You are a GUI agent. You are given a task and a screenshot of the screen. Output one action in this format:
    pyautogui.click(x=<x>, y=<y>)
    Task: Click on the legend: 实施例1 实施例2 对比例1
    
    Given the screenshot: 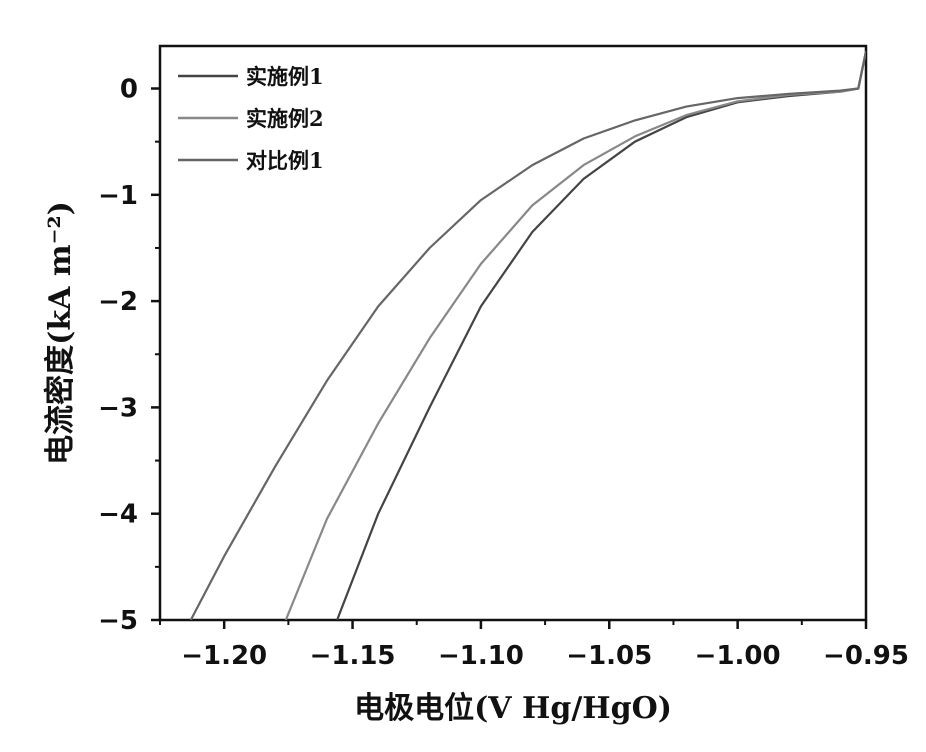 What is the action you would take?
    pyautogui.click(x=251, y=118)
    